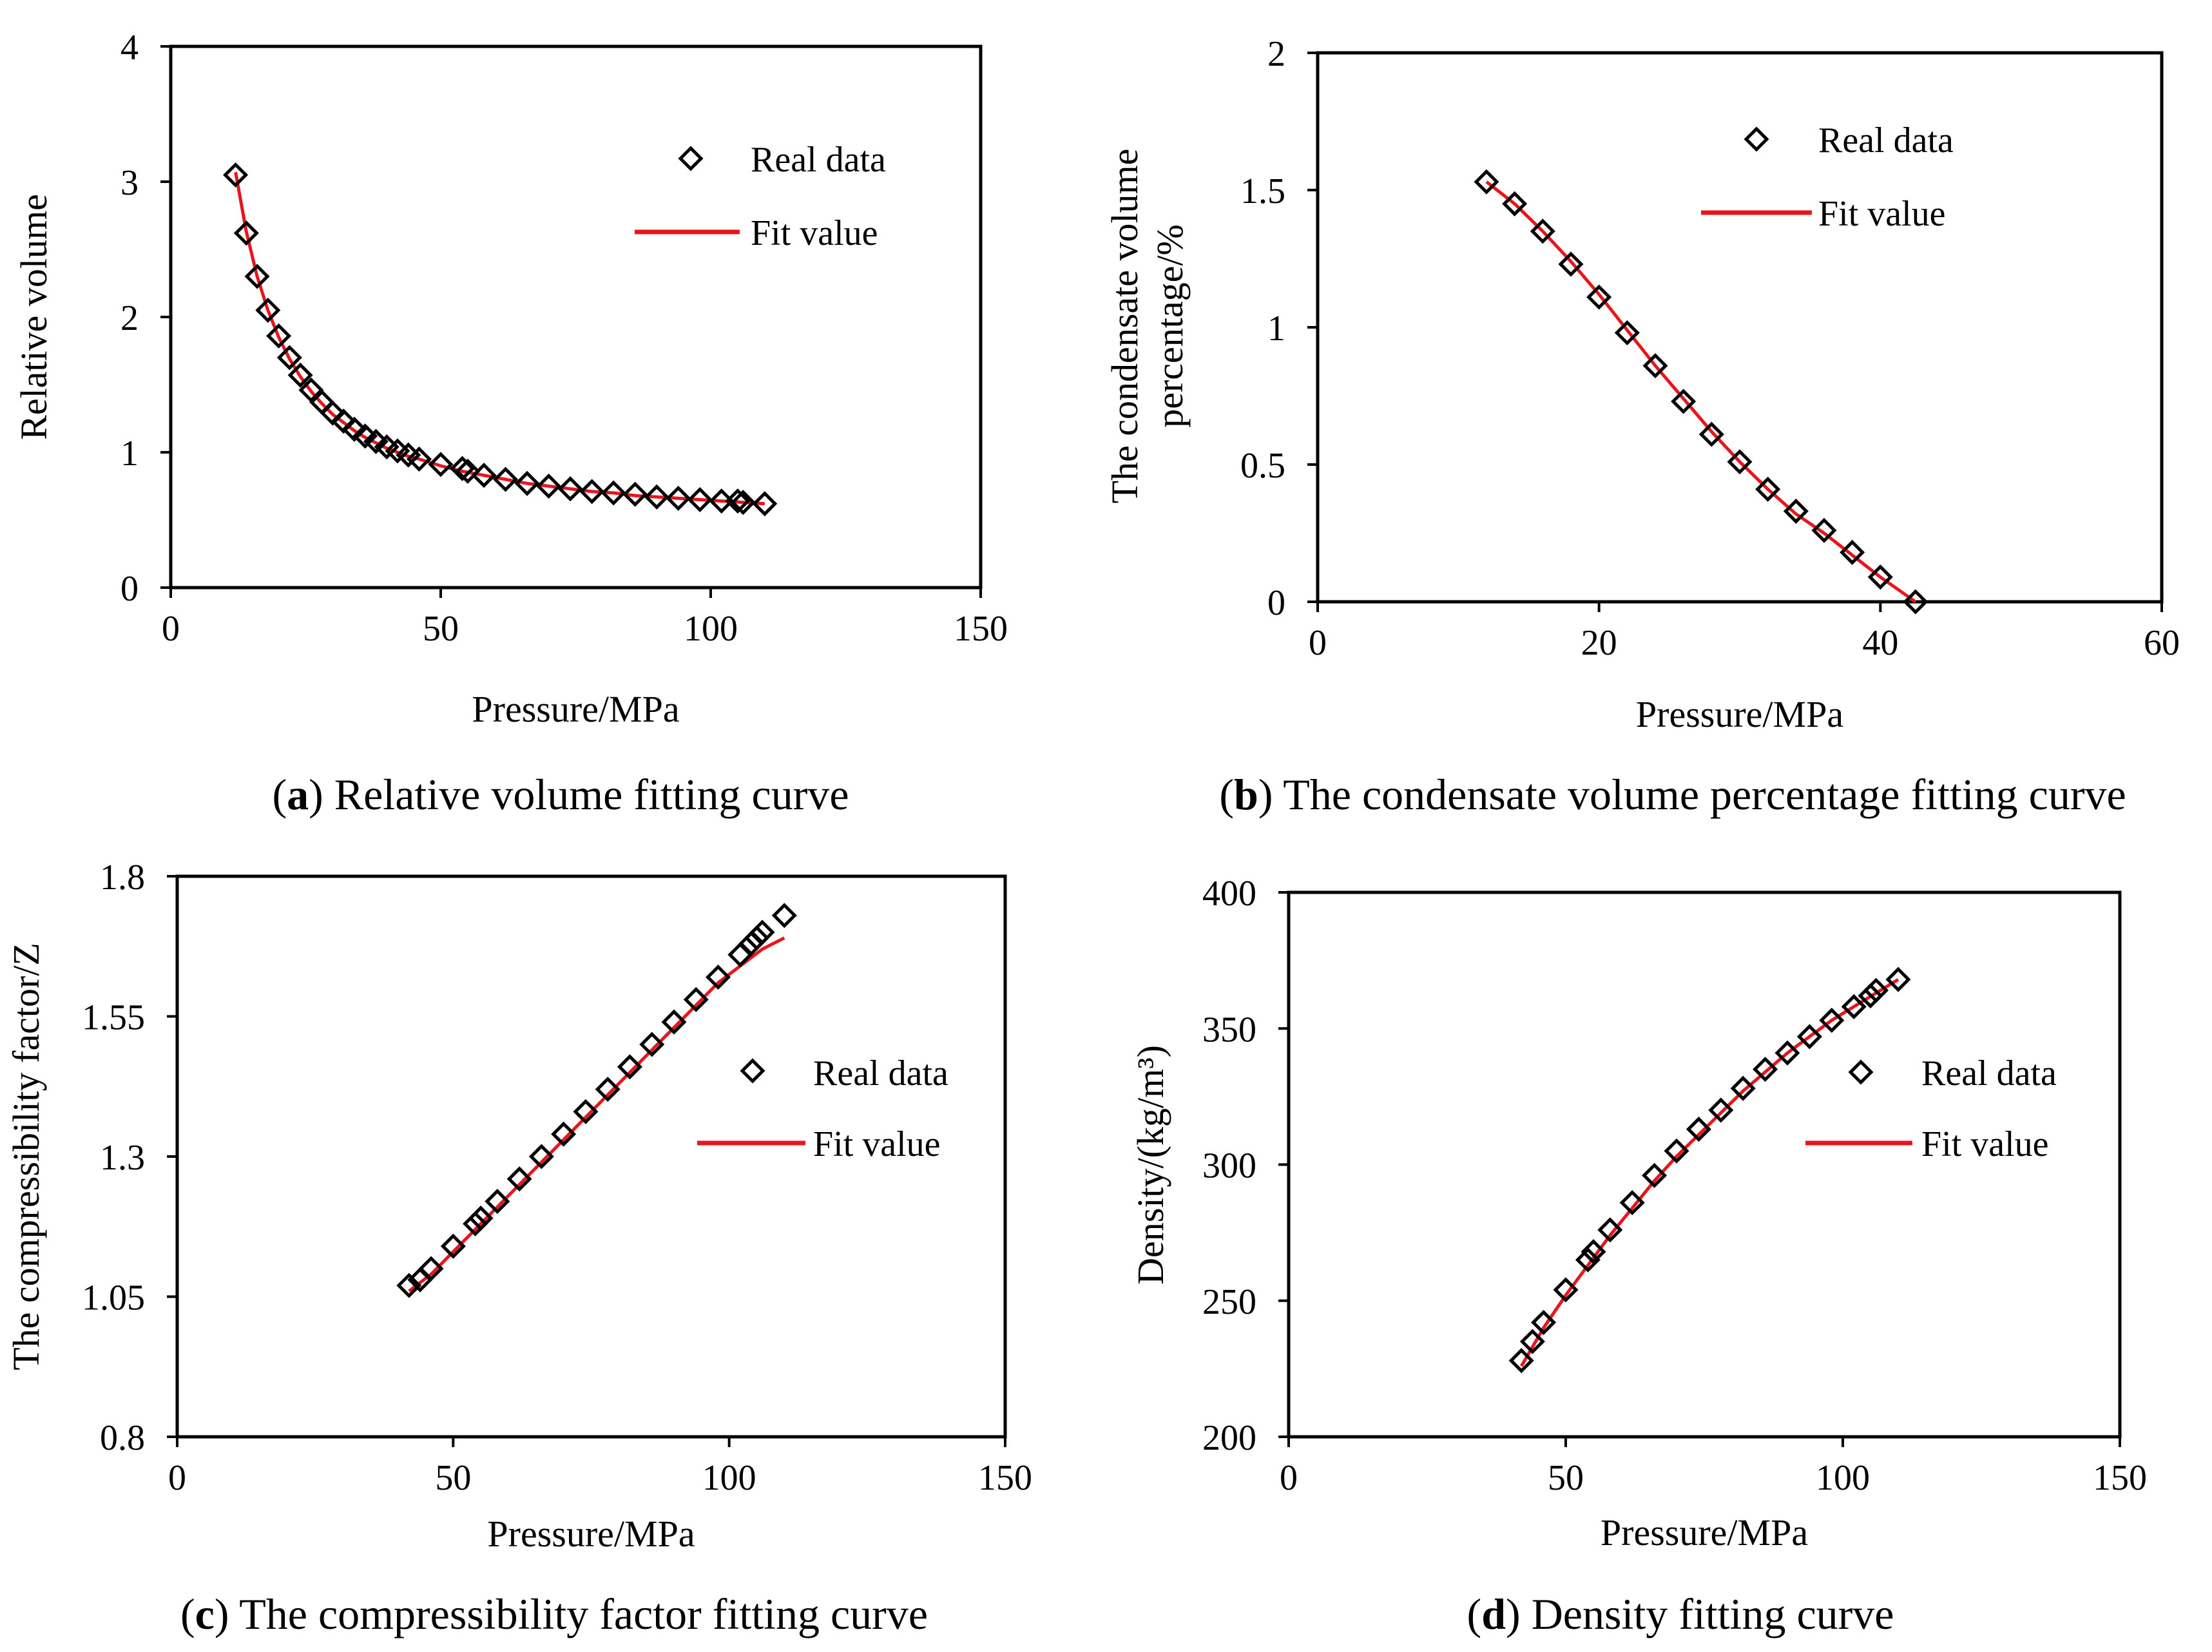  What do you see at coordinates (1493, 1614) in the screenshot?
I see `caption-letter: d` at bounding box center [1493, 1614].